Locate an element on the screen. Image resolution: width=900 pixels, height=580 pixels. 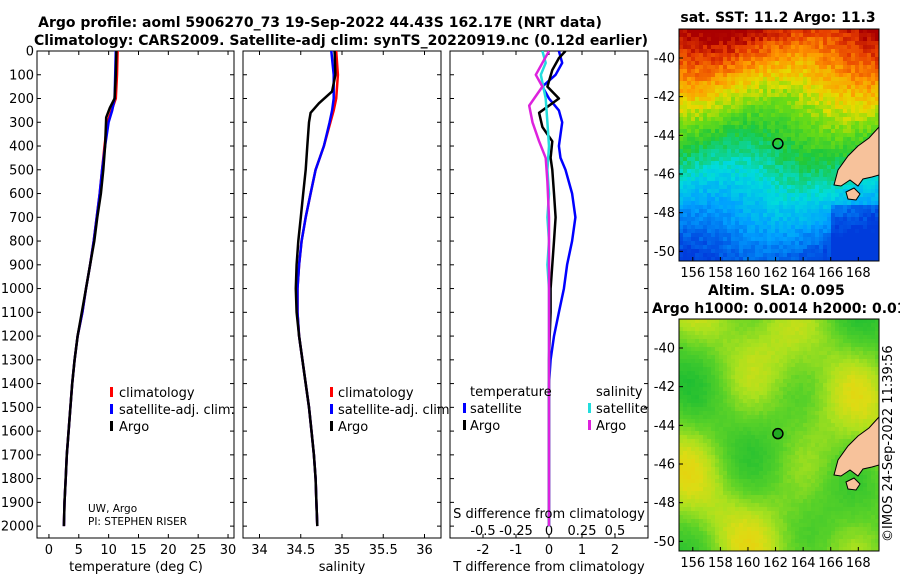
sla-map-title-2: Argo h1000: 0.0014 h2000: 0.013 is located at coordinates (776, 309).